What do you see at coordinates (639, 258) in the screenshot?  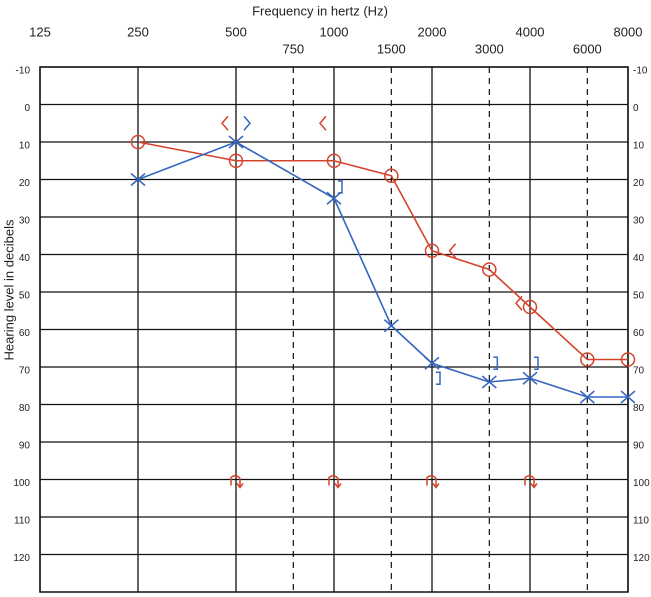 I see `y-tick-label-right: 40` at bounding box center [639, 258].